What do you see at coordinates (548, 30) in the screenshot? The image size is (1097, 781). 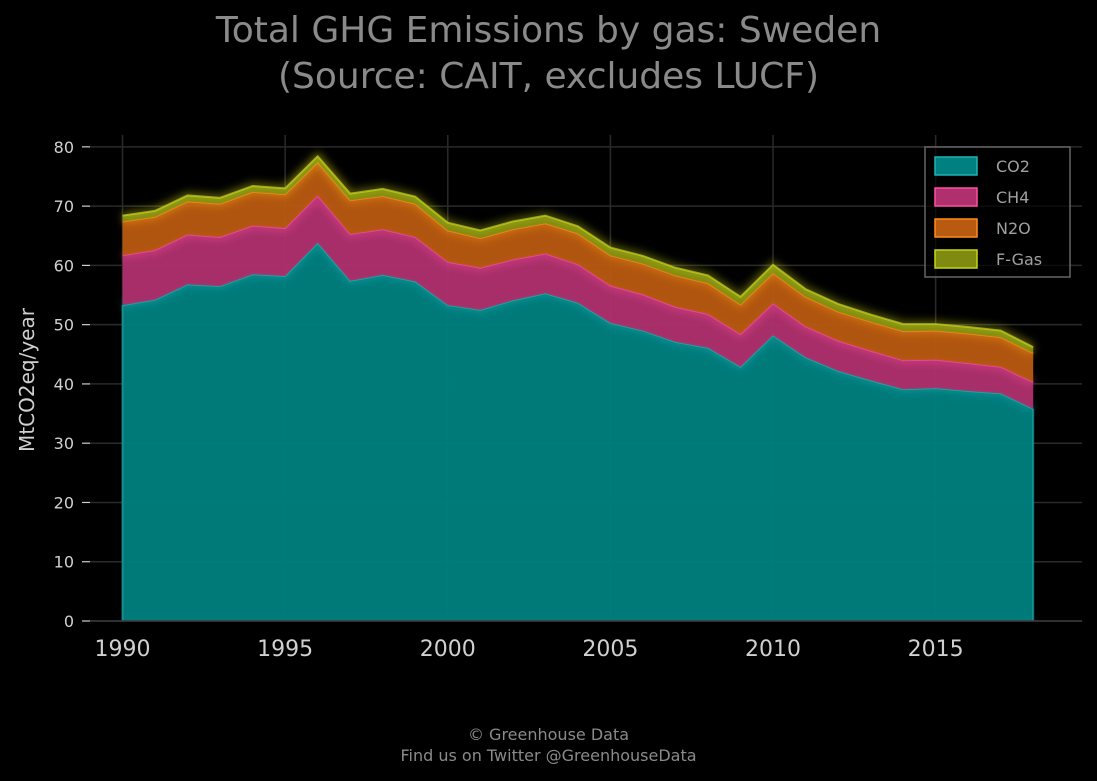 I see `chart-title-line1: Total GHG Emissions by gas: Sweden` at bounding box center [548, 30].